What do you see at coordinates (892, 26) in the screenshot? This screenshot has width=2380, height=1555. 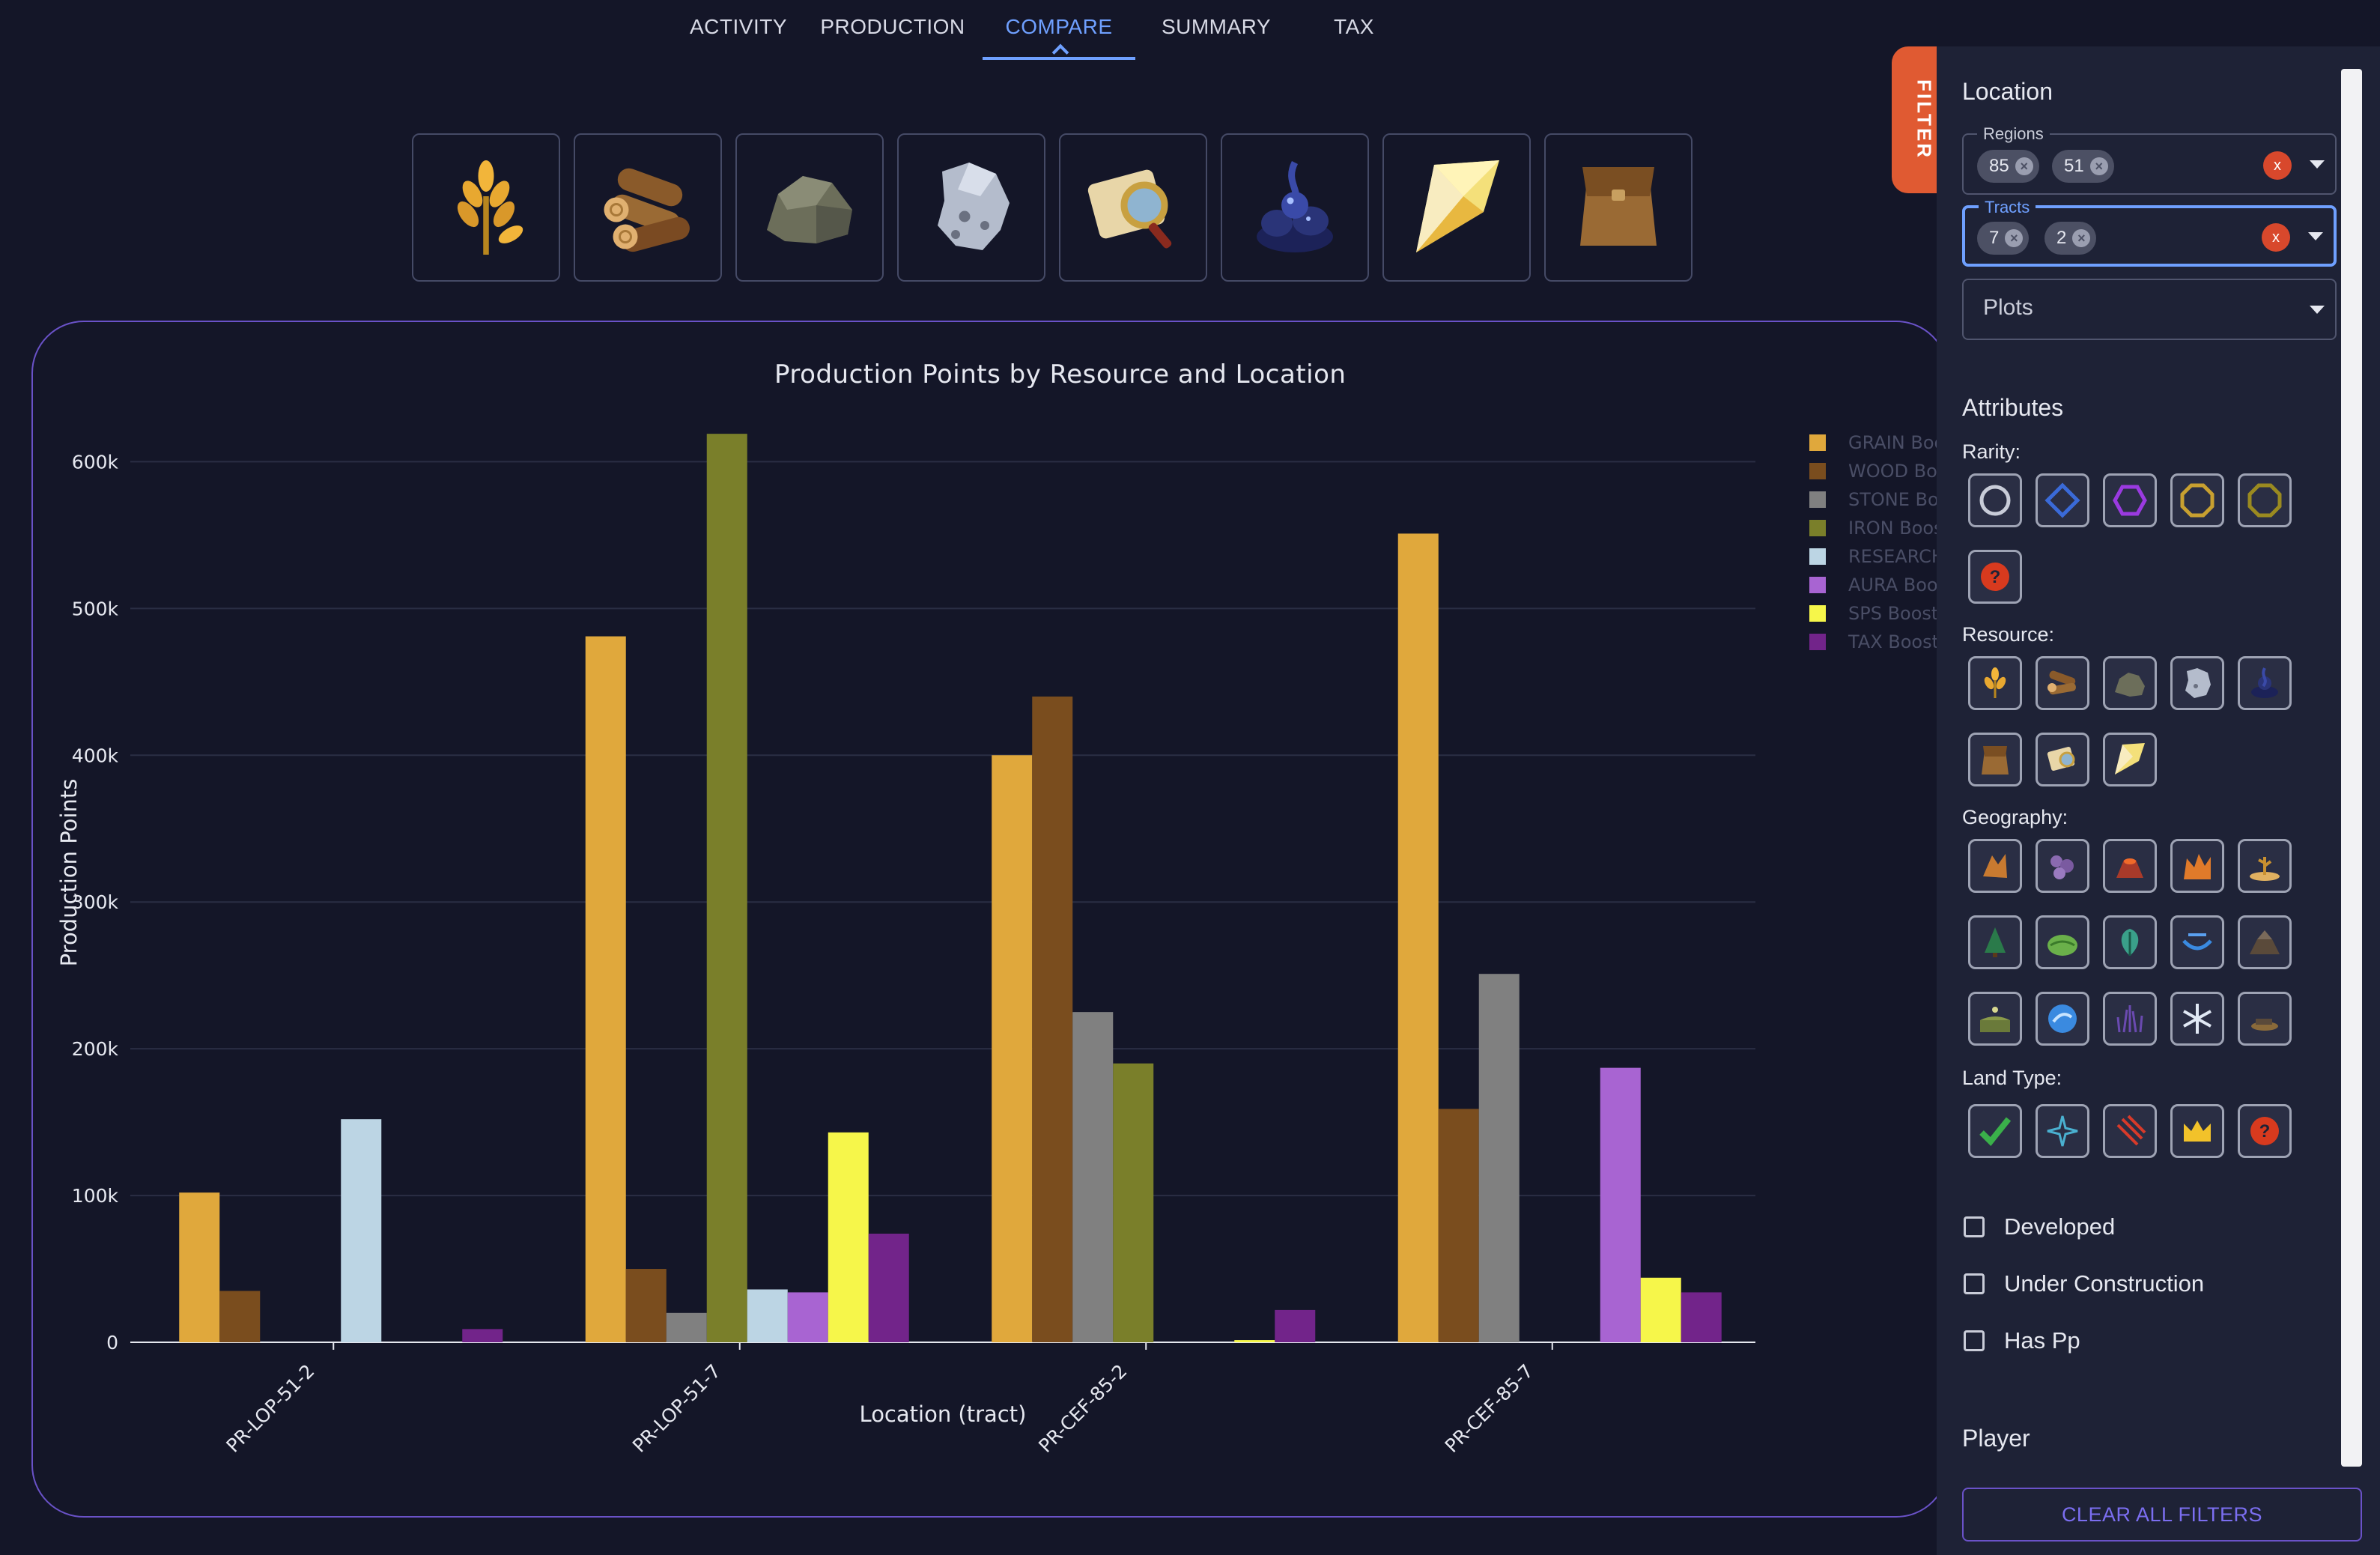 I see `tab-production: PRODUCTION` at bounding box center [892, 26].